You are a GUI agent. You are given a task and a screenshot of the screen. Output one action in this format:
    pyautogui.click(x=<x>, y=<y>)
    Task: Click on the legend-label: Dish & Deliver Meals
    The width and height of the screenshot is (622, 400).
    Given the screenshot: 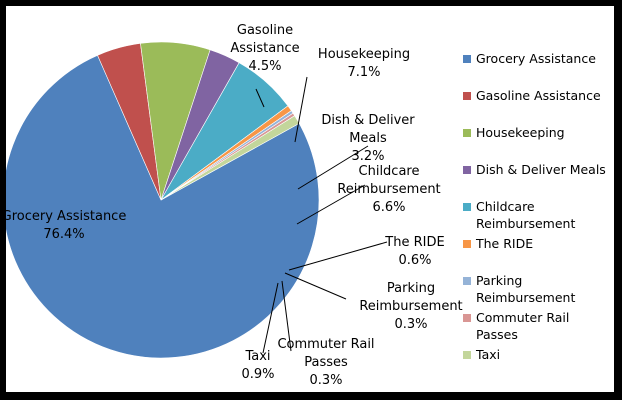 What is the action you would take?
    pyautogui.click(x=541, y=169)
    